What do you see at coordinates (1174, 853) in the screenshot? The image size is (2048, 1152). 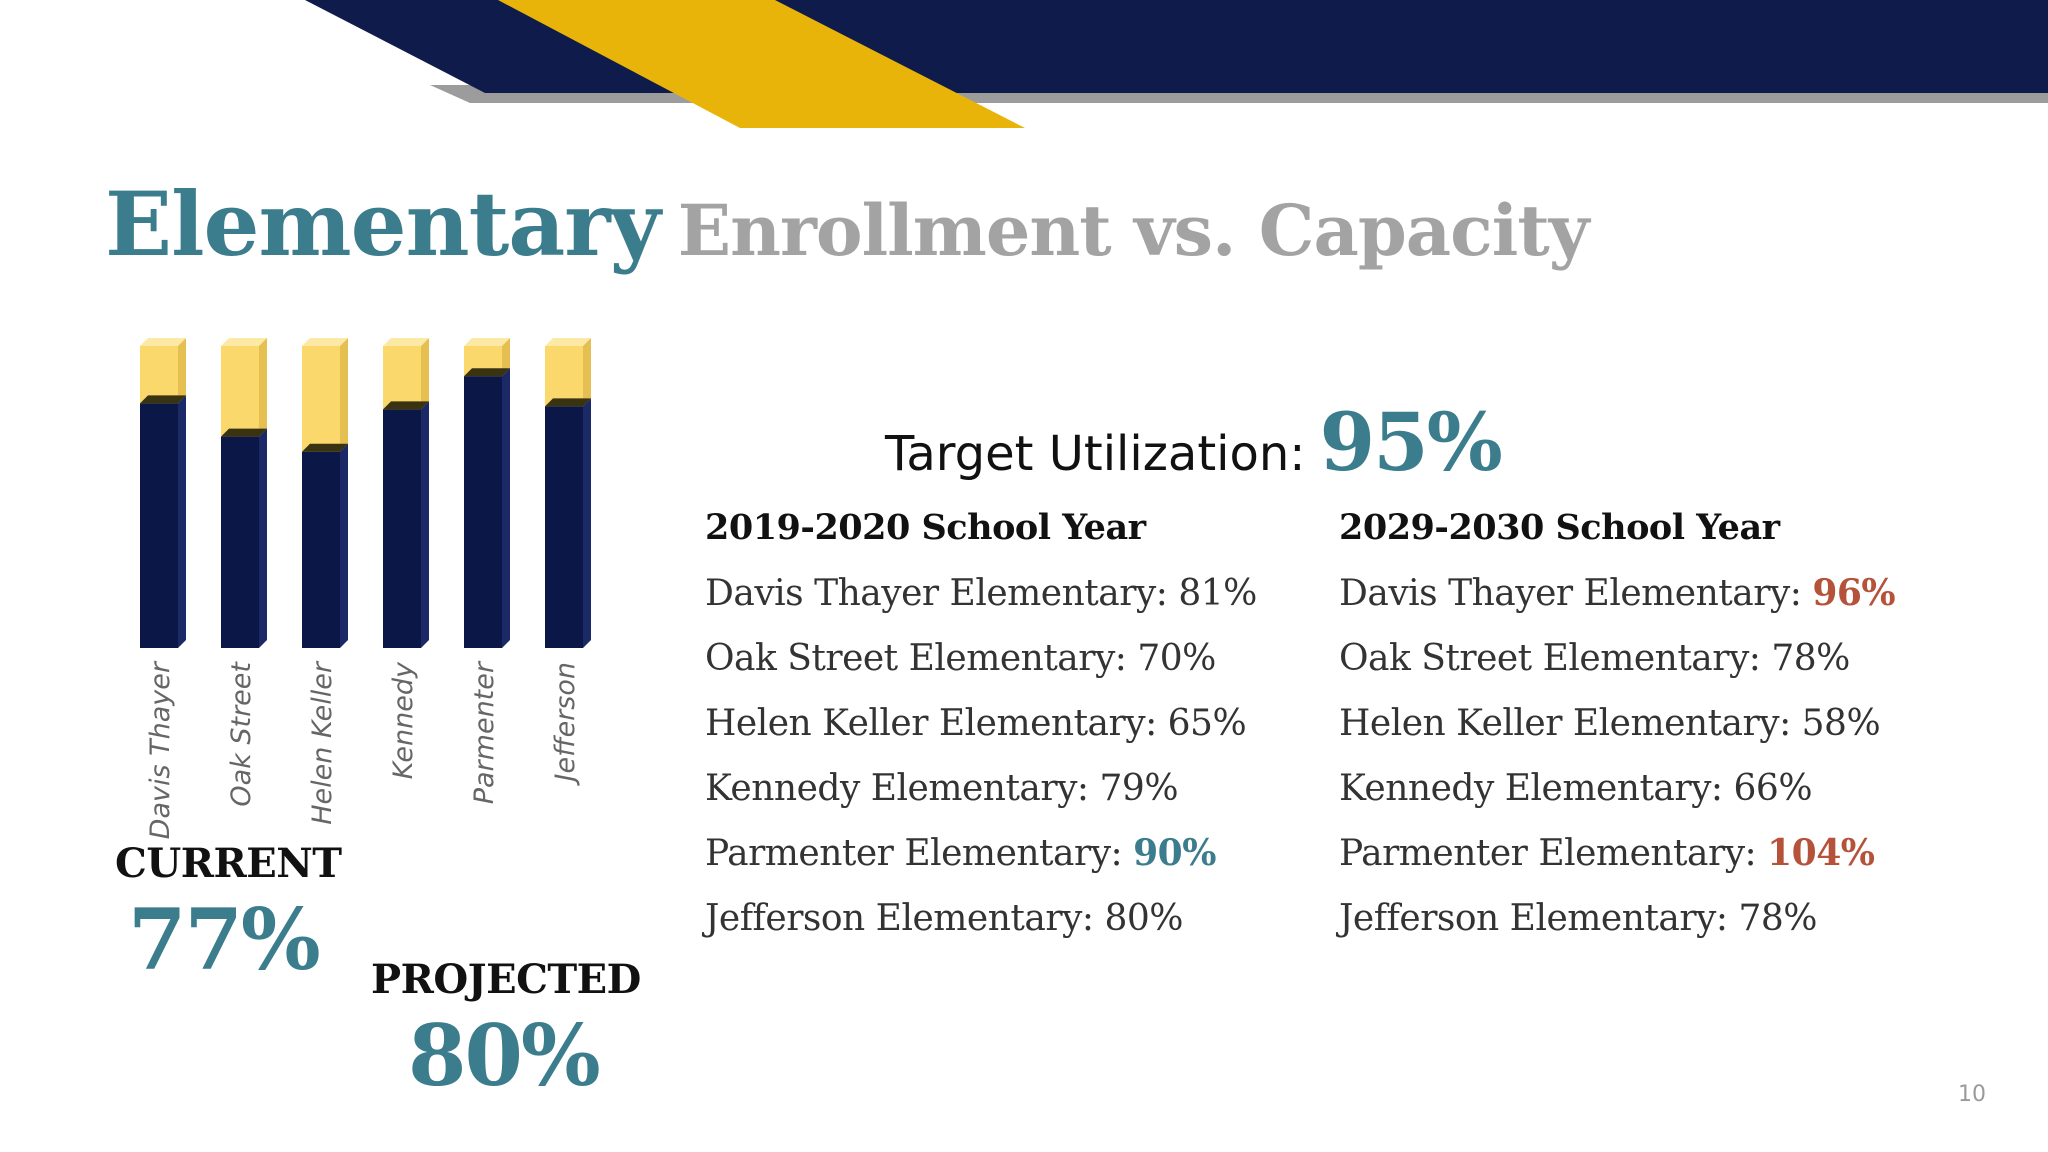 I see `school-pct: 90%` at bounding box center [1174, 853].